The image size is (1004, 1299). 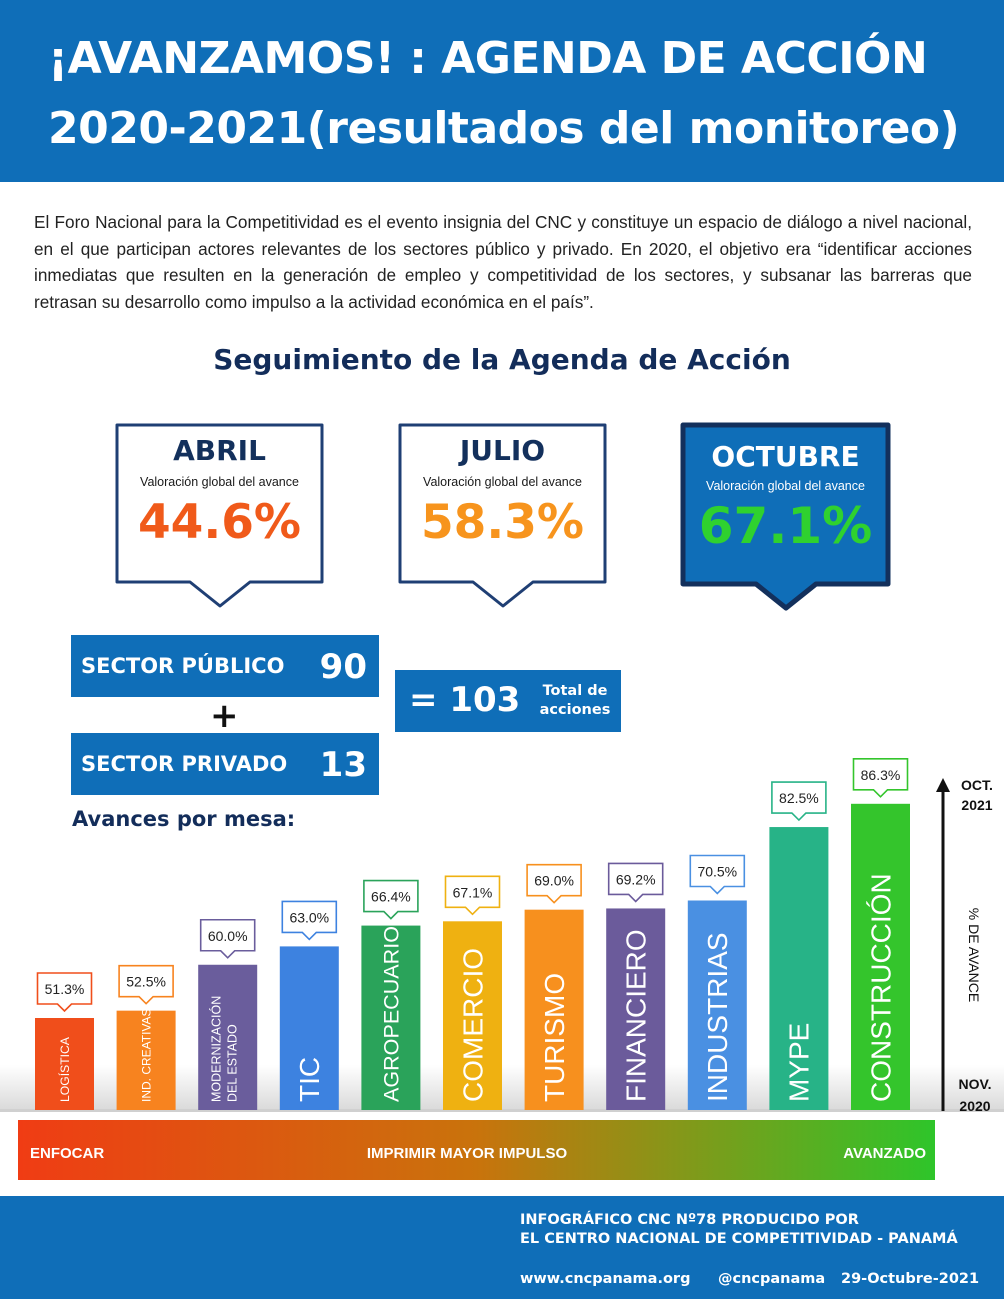 I want to click on footer-social: @cncpanama, so click(x=772, y=1279).